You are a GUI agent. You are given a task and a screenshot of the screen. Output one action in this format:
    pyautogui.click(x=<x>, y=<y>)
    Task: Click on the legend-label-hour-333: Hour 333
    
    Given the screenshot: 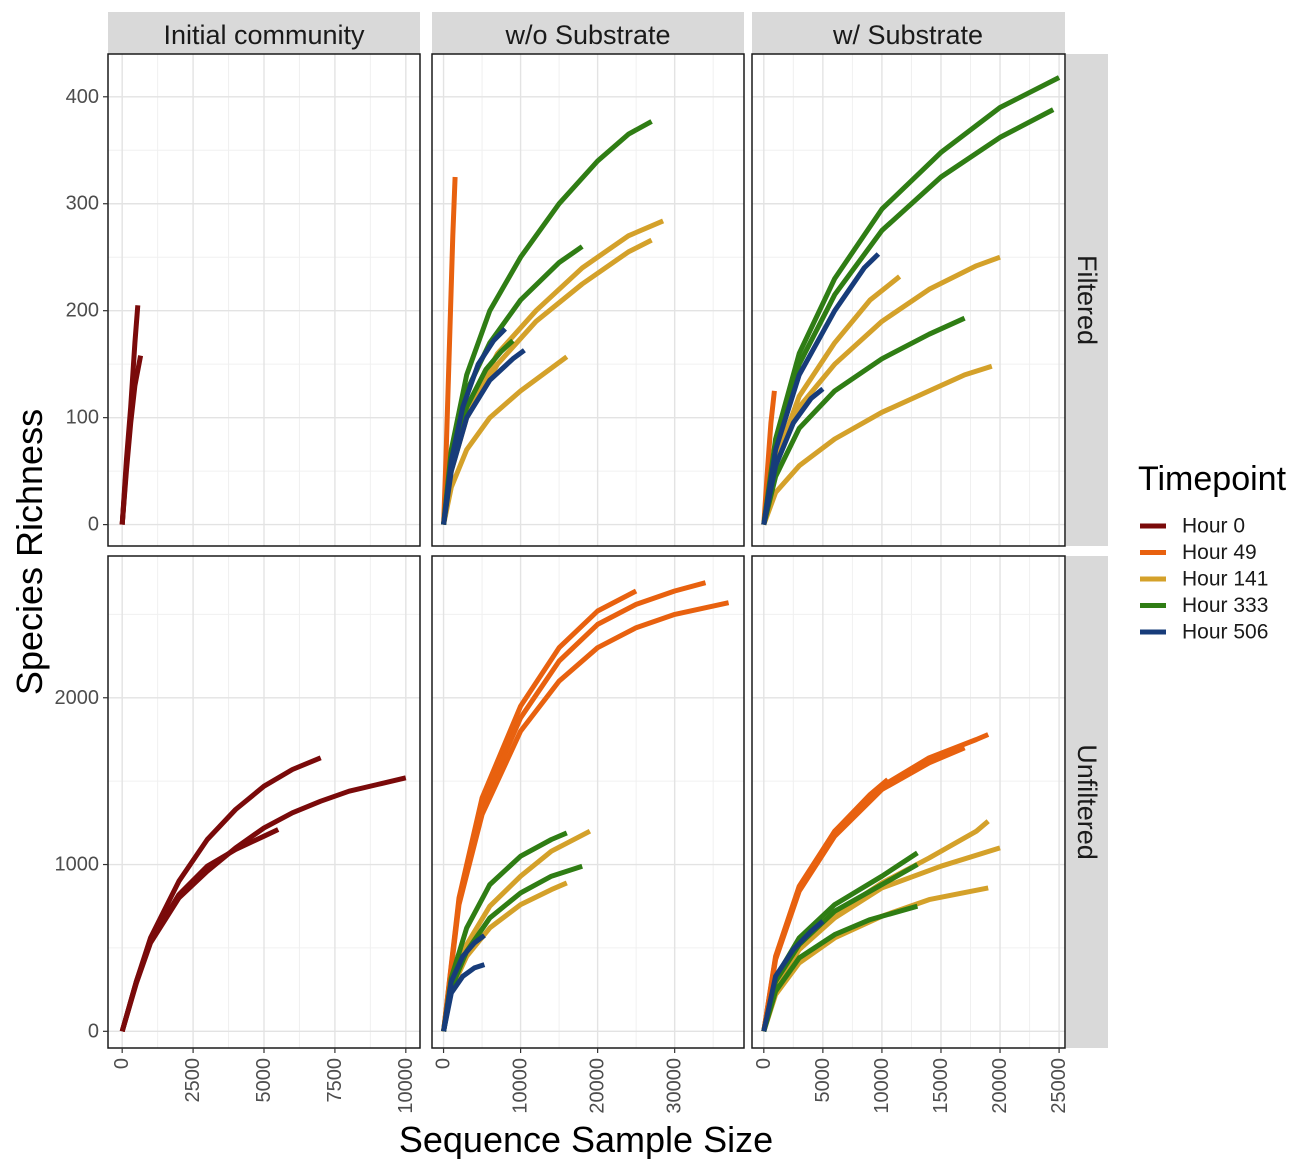 What is the action you would take?
    pyautogui.click(x=1225, y=605)
    